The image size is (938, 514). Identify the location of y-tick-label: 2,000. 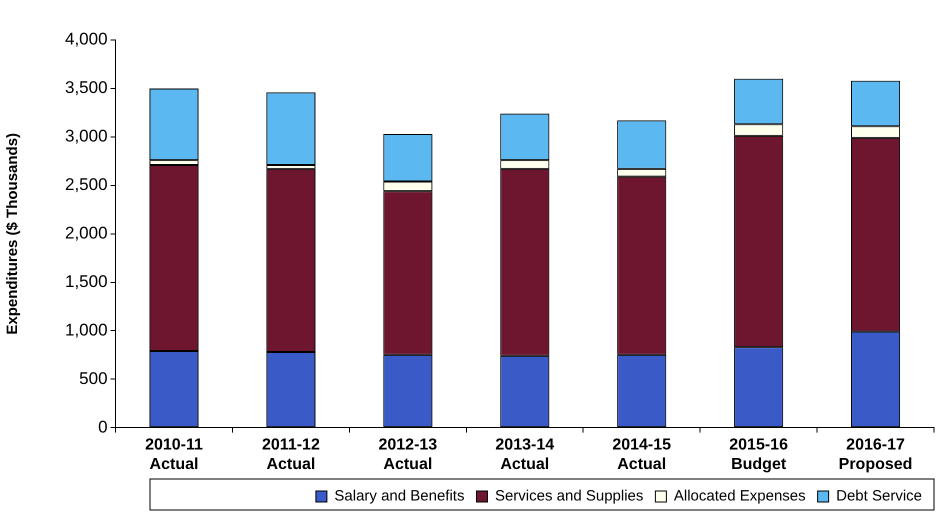
(86, 232).